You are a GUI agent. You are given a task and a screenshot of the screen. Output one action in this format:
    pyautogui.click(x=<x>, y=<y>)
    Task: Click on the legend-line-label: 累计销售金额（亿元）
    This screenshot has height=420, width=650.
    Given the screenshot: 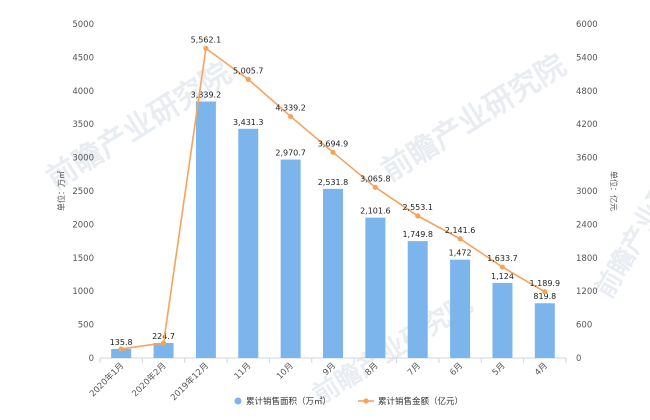 What is the action you would take?
    pyautogui.click(x=420, y=401)
    